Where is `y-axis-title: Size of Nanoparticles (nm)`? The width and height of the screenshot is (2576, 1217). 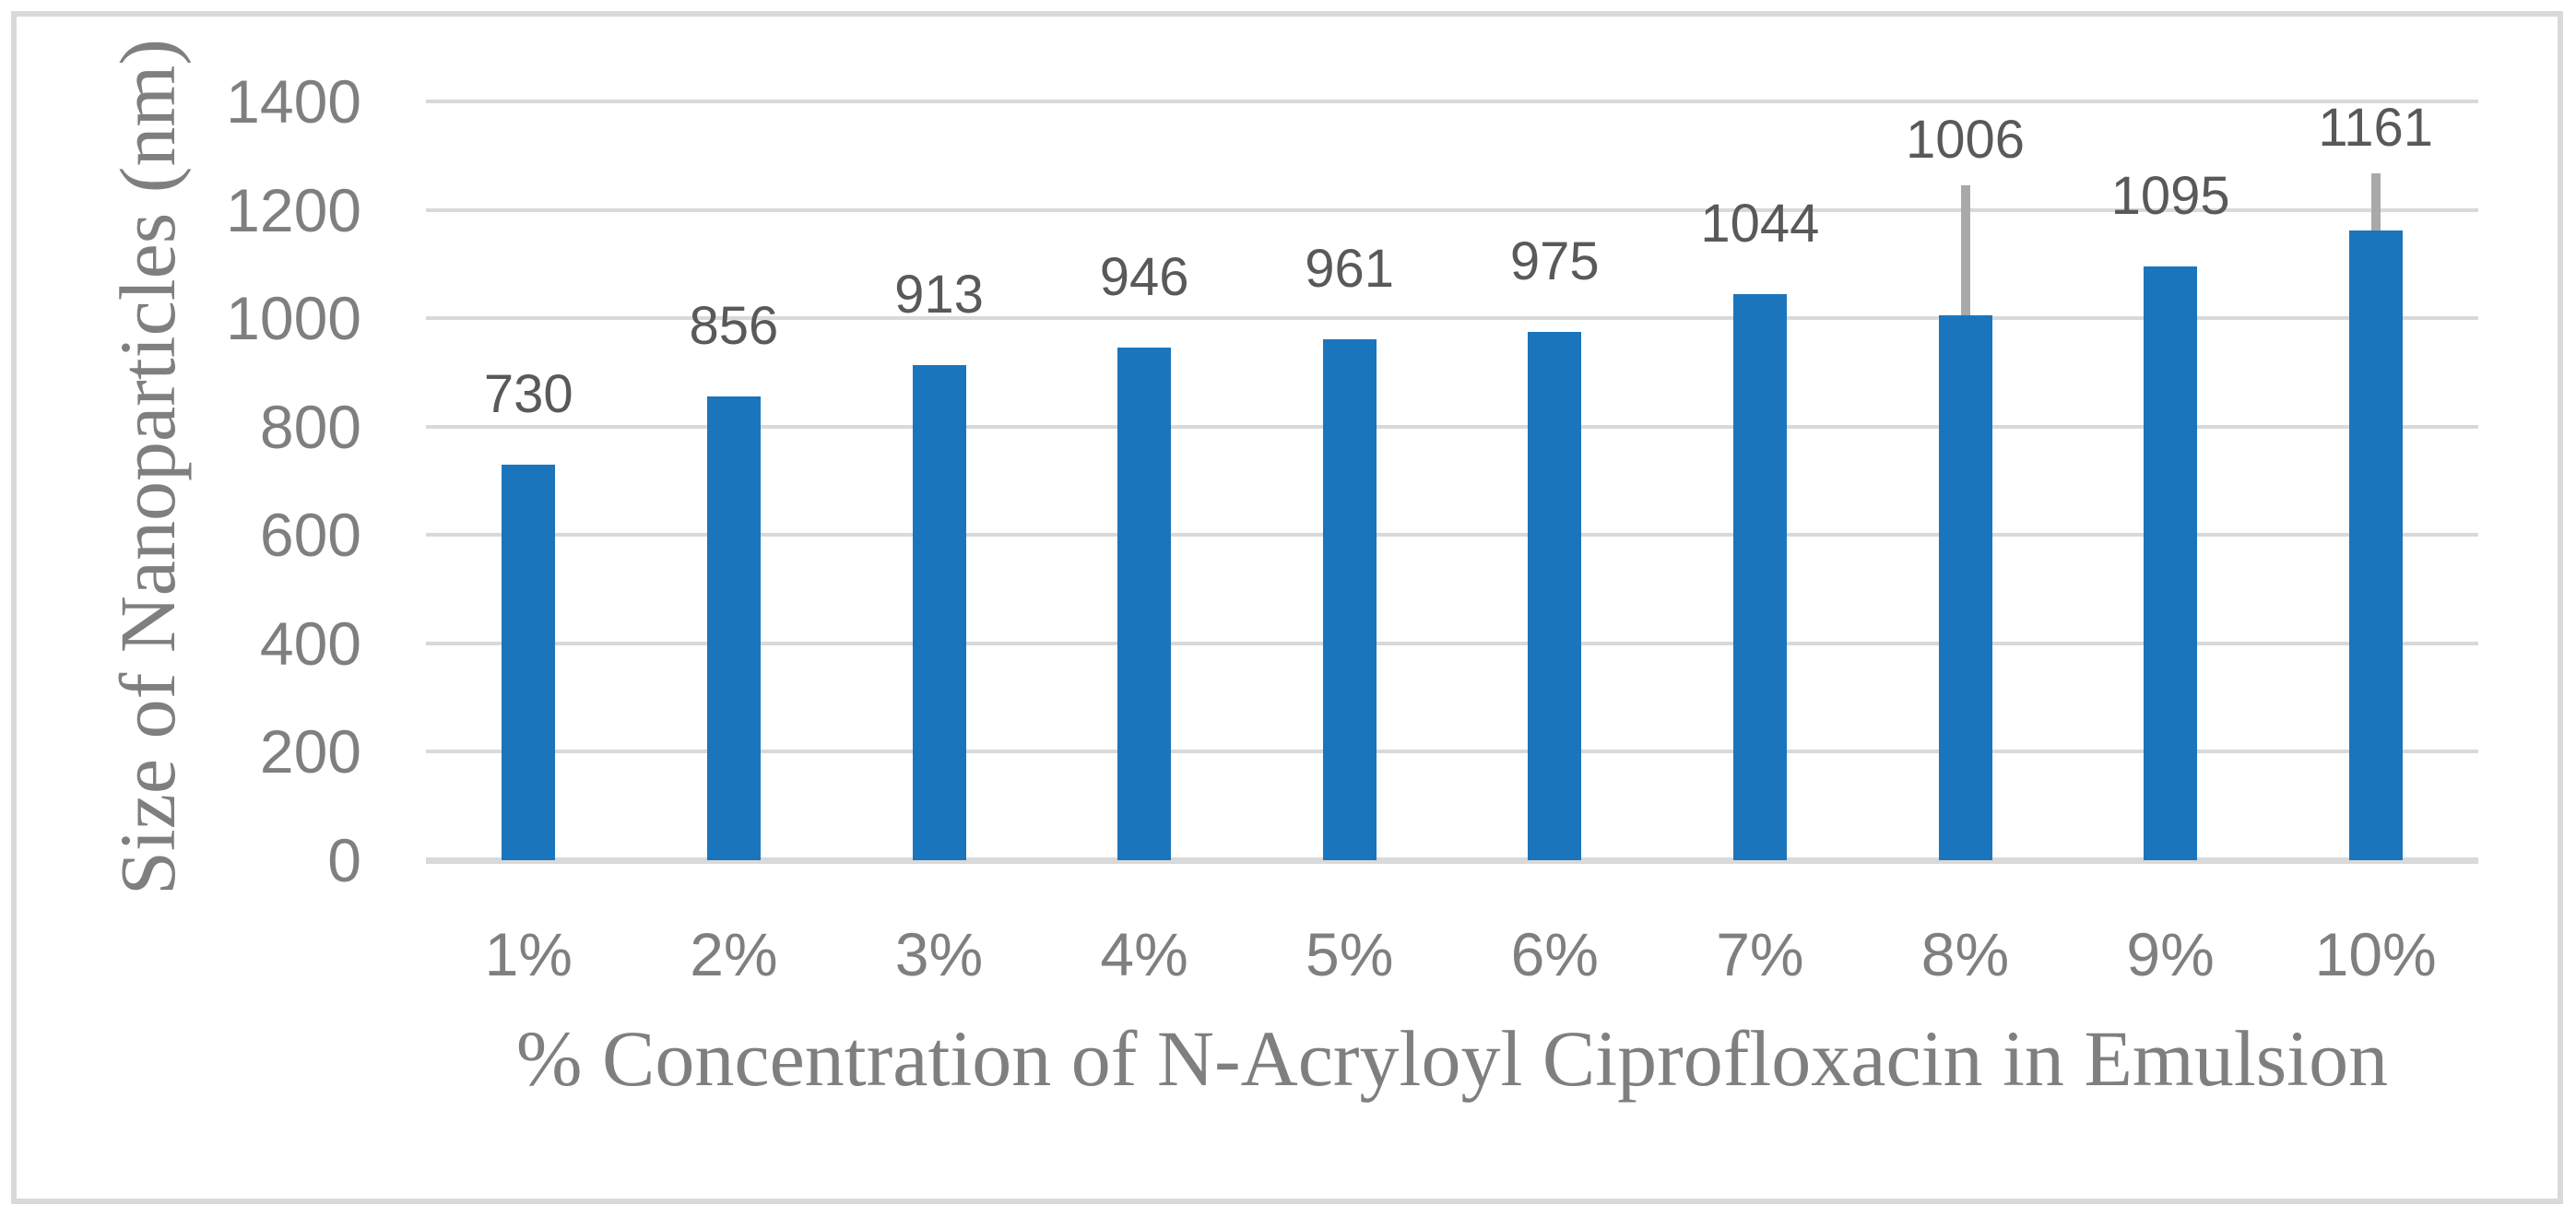
y-axis-title: Size of Nanoparticles (nm) is located at coordinates (147, 467).